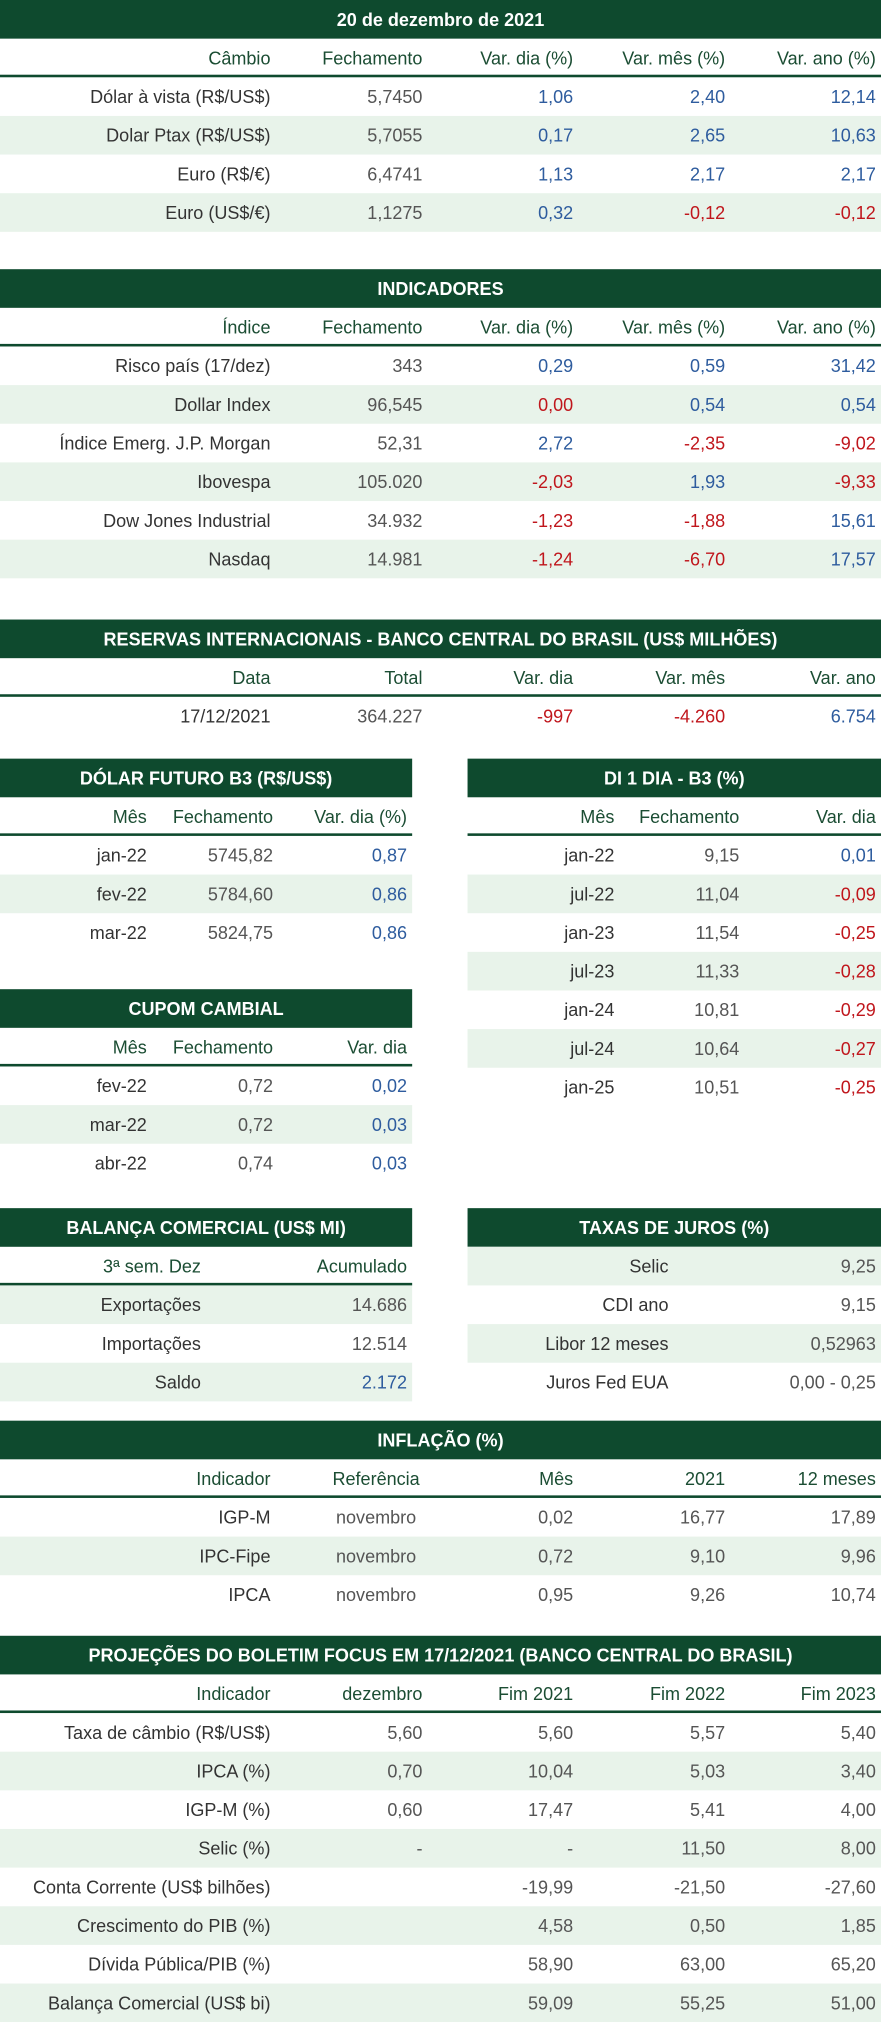 The image size is (881, 2022). What do you see at coordinates (592, 894) in the screenshot?
I see `row-label: jul-22` at bounding box center [592, 894].